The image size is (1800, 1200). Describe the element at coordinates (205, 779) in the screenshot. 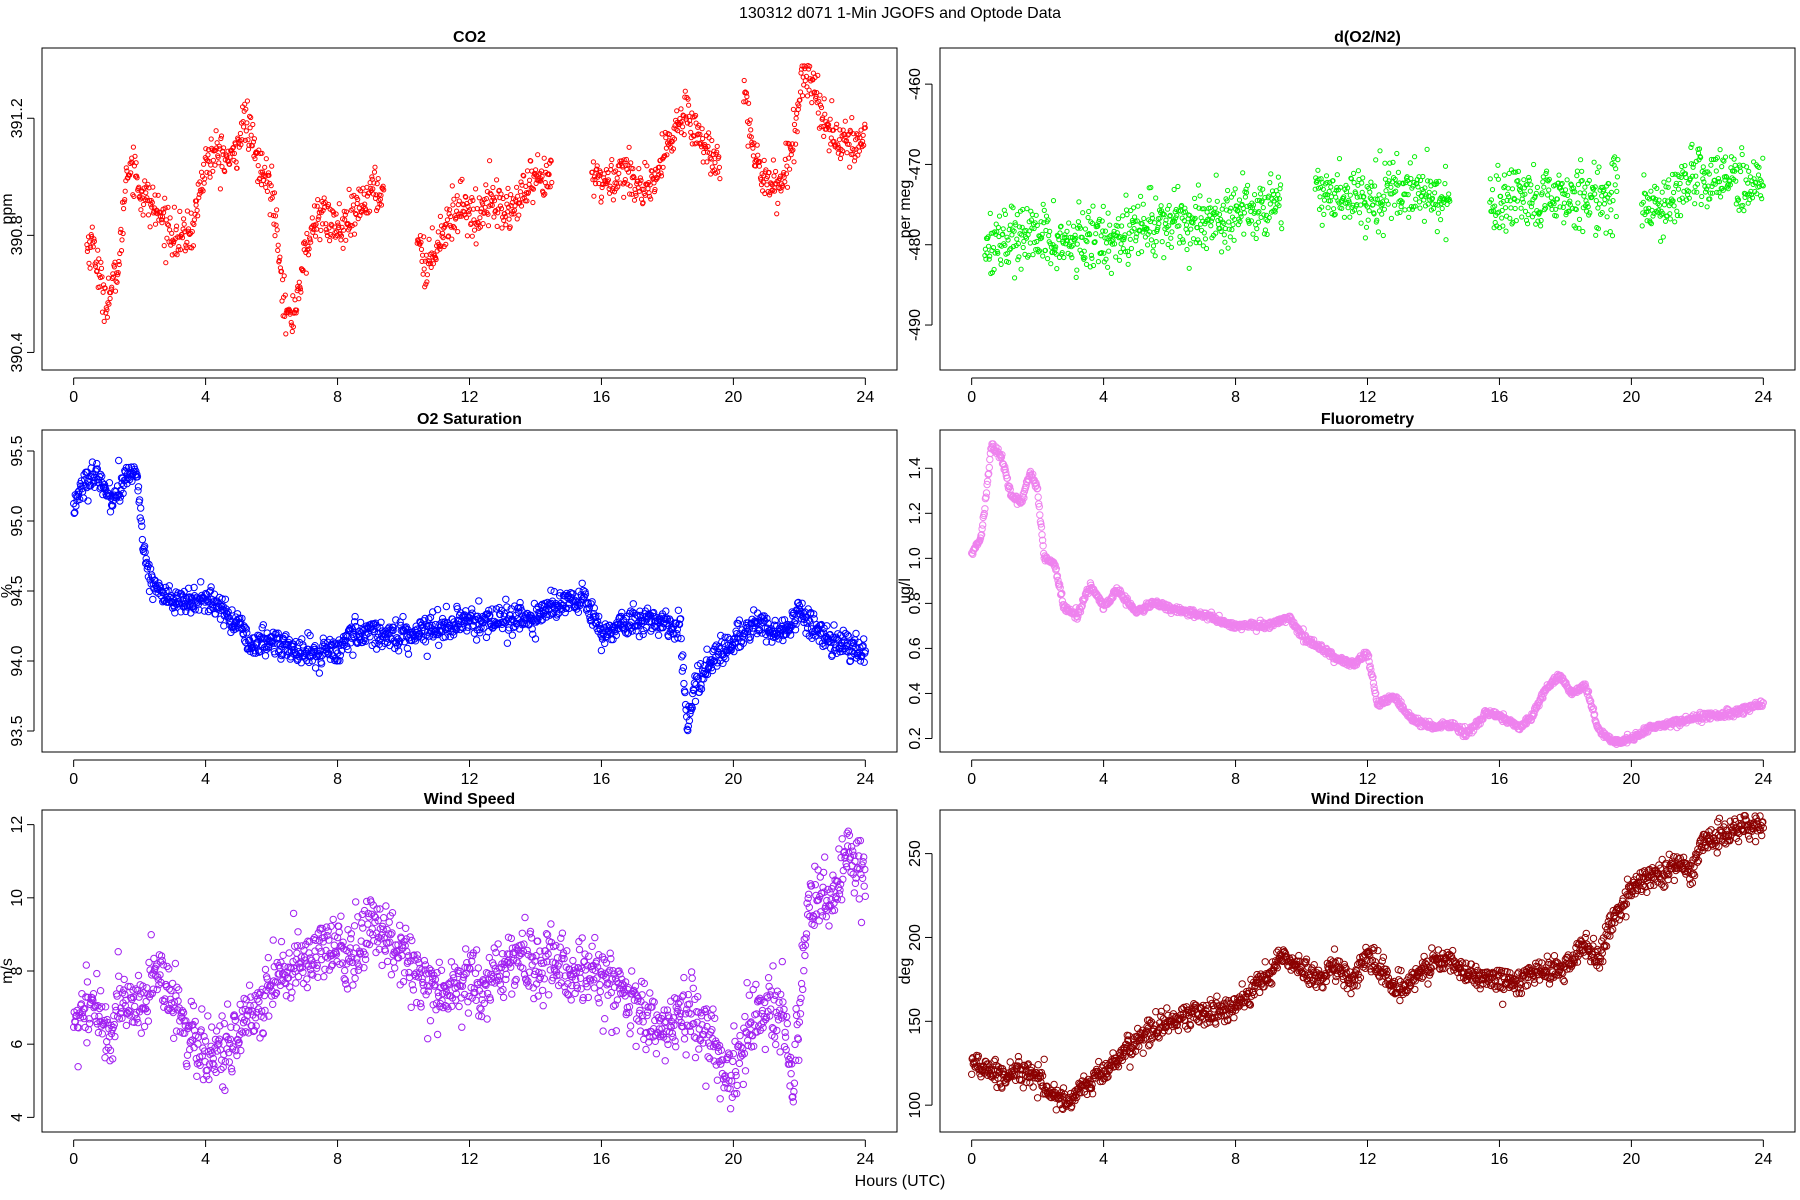

I see `o2sat-x-tick-label: 4` at that location.